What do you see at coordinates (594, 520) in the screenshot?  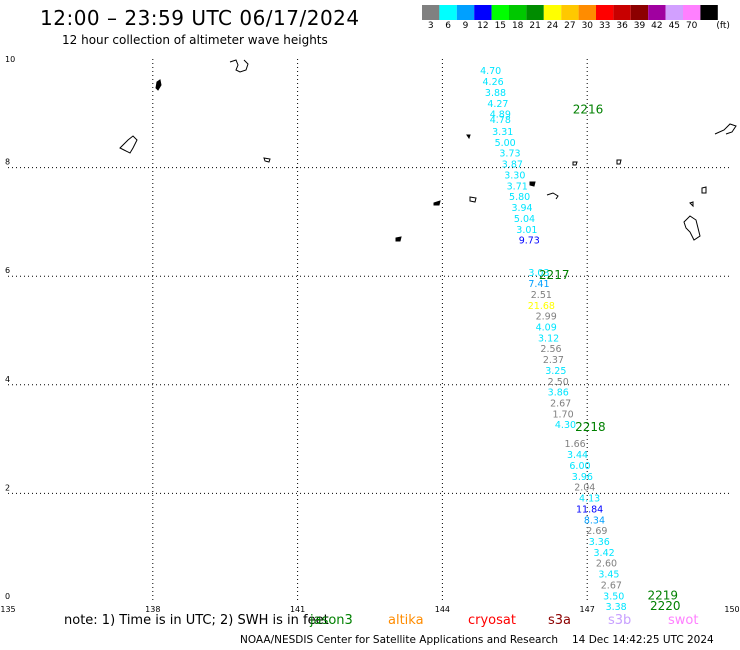 I see `swh-value: 8.34` at bounding box center [594, 520].